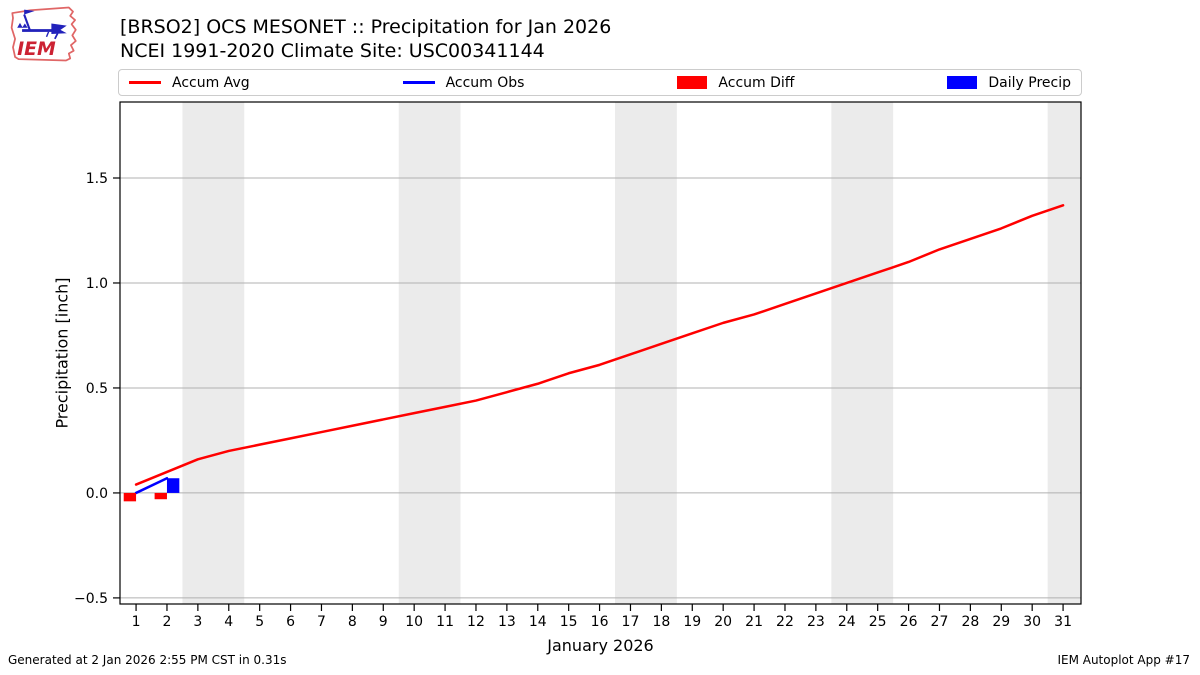 Image resolution: width=1200 pixels, height=675 pixels. I want to click on y-axis-label: Precipitation [inch], so click(62, 353).